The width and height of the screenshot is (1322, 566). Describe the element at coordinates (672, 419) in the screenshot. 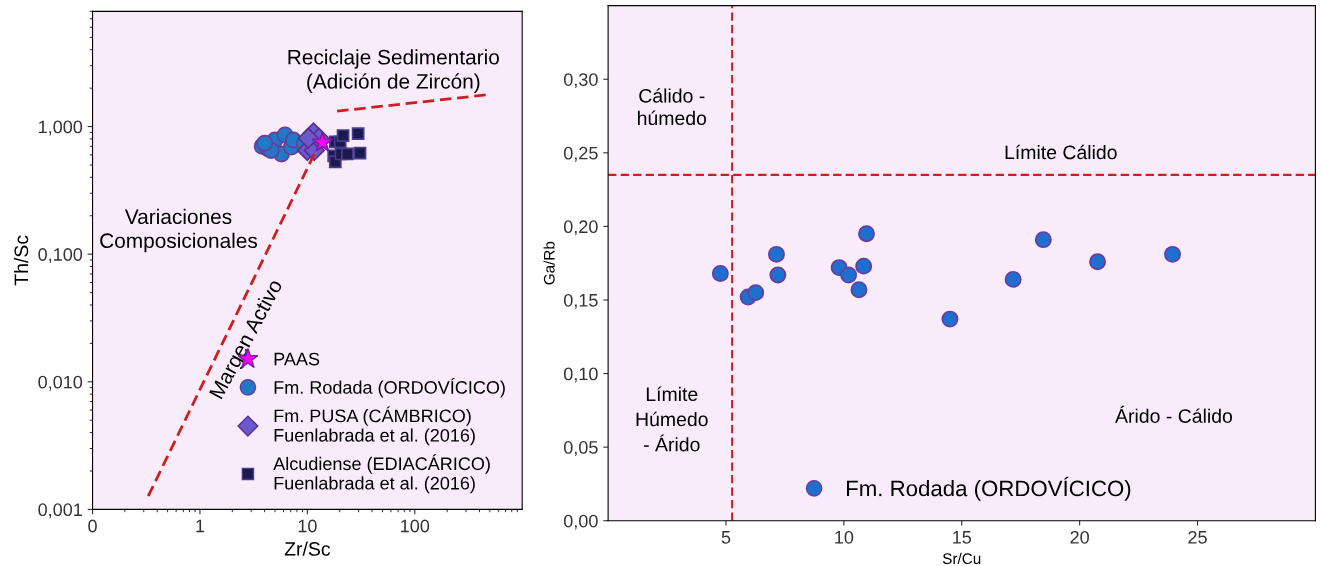

I see `ref-line-label: Límite Húmedo - Árido` at that location.